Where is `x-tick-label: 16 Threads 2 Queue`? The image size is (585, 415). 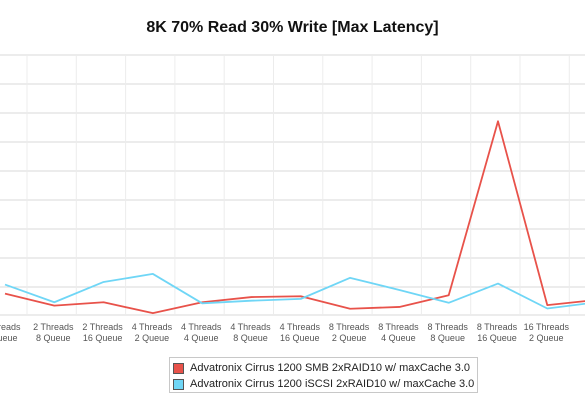
x-tick-label: 16 Threads 2 Queue is located at coordinates (547, 332).